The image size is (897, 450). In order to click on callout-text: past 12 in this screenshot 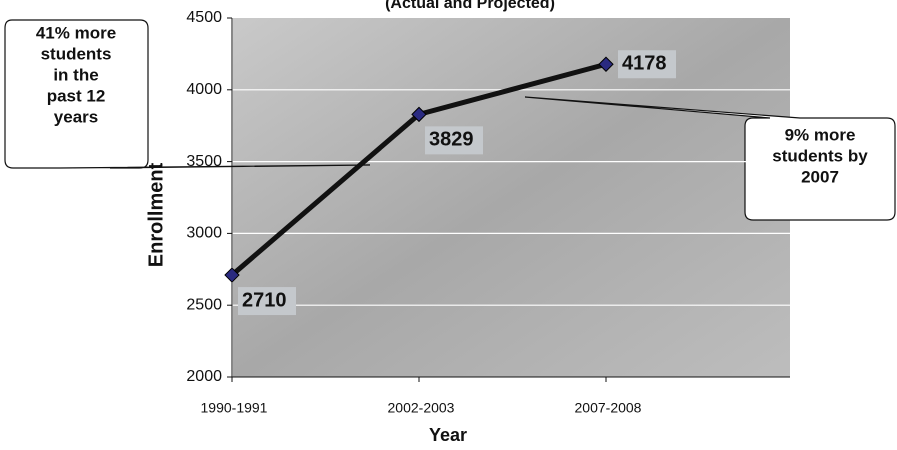, I will do `click(76, 95)`.